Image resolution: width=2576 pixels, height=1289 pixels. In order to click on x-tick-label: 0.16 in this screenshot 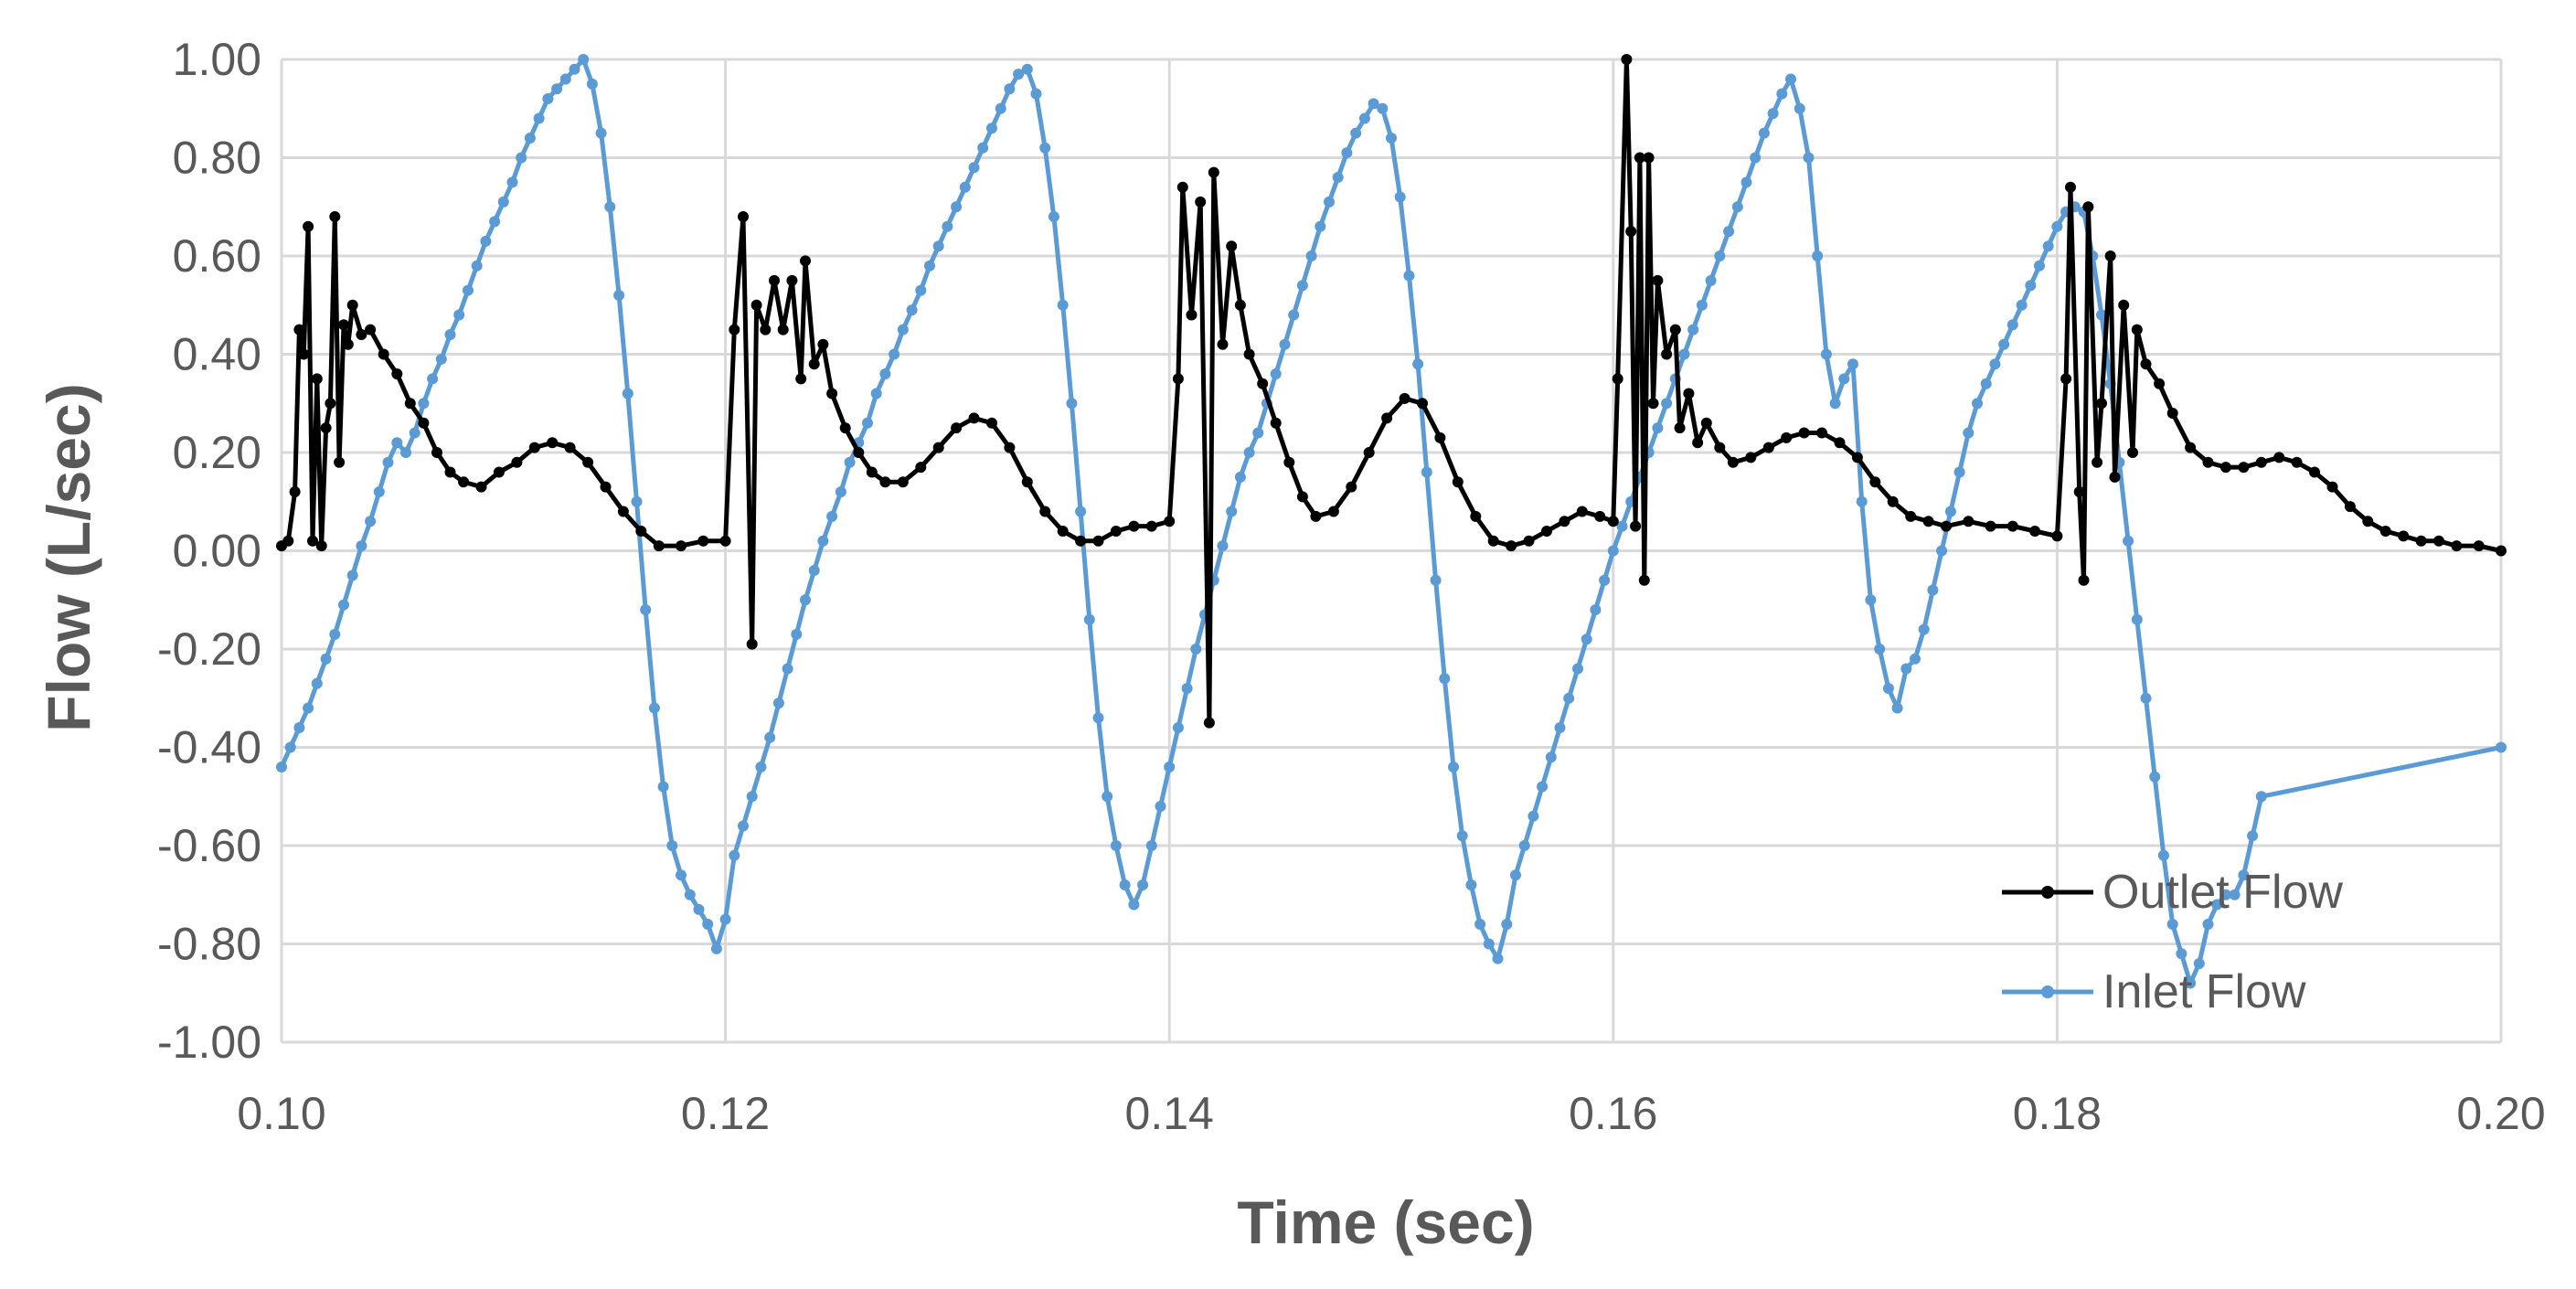, I will do `click(1613, 1114)`.